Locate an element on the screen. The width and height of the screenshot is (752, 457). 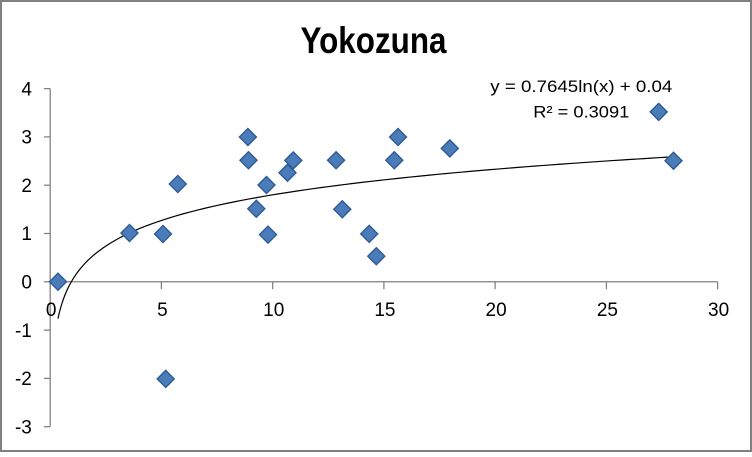
svg-text: -2 is located at coordinates (23, 379).